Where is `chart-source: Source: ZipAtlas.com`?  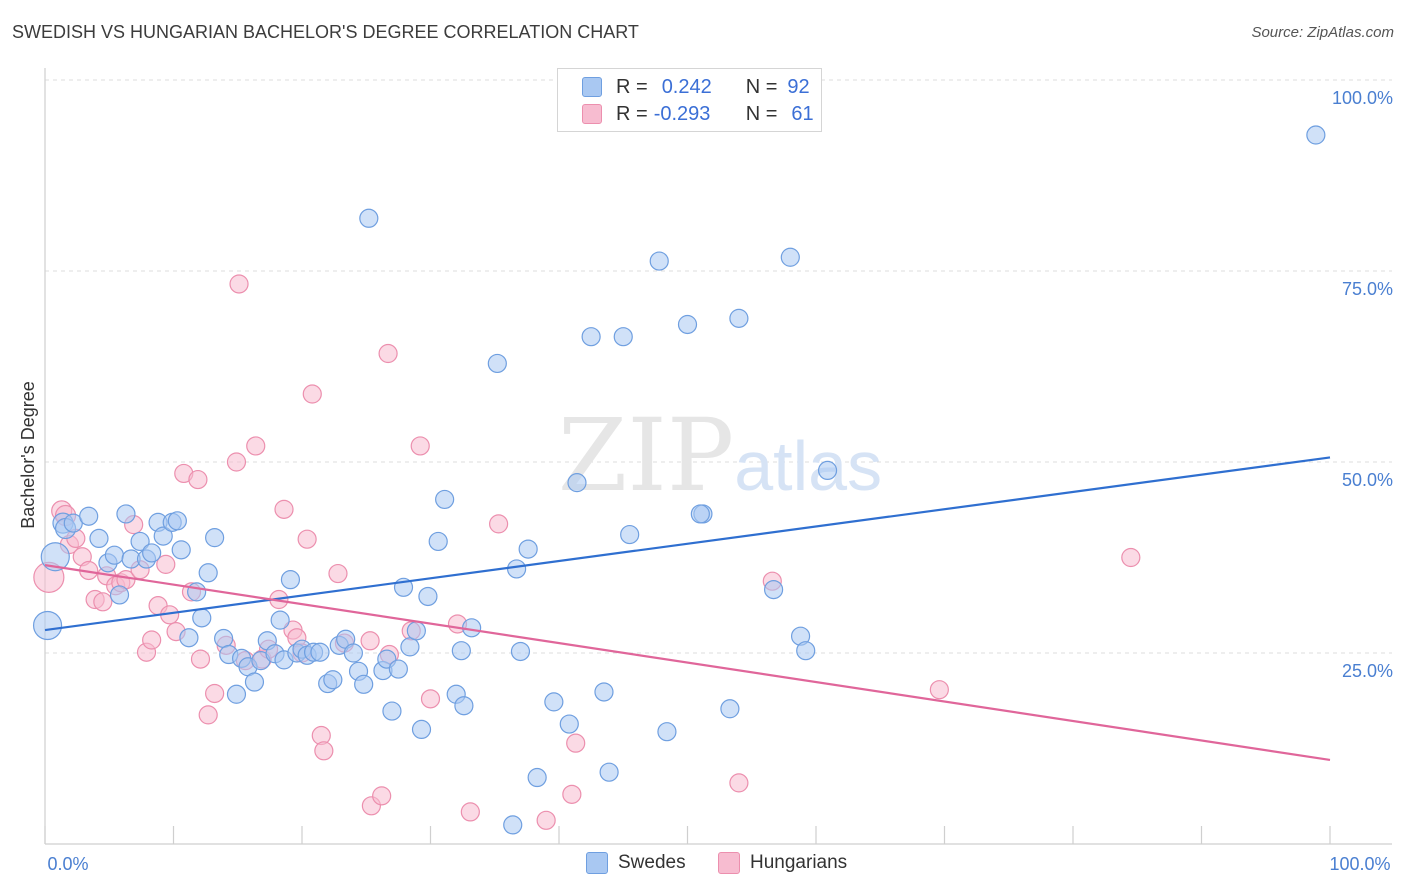 chart-source: Source: ZipAtlas.com is located at coordinates (1322, 32).